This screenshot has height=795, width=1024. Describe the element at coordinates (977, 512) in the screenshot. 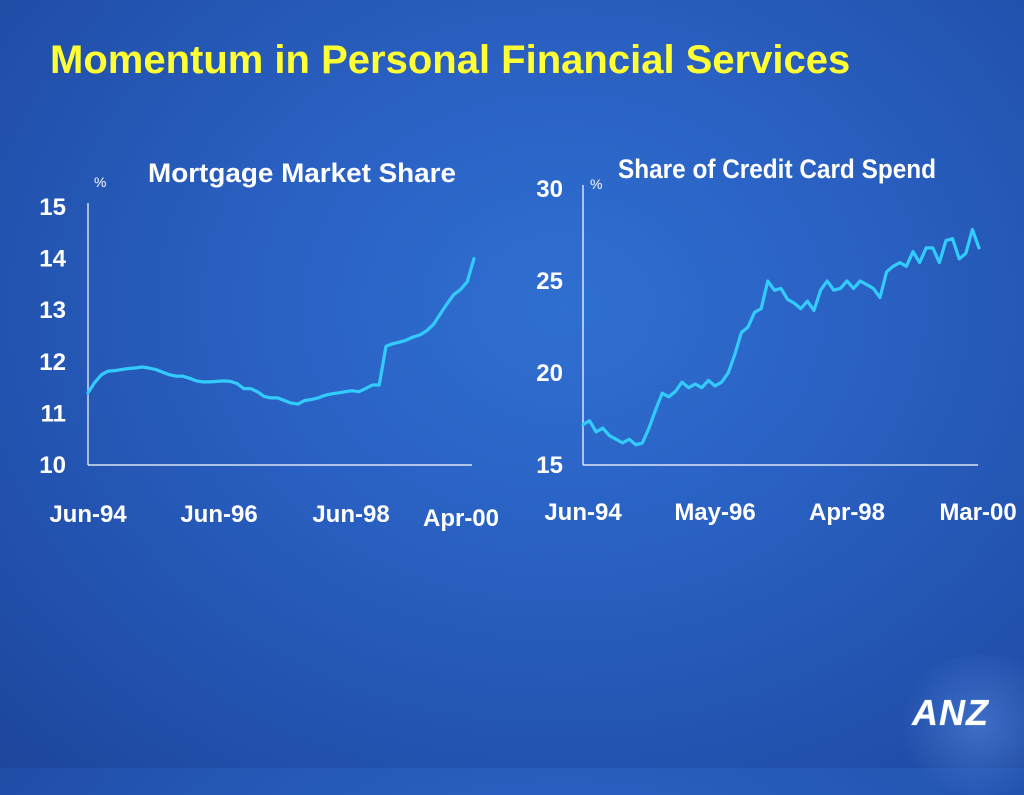

I see `x-tick-label: Mar-00` at that location.